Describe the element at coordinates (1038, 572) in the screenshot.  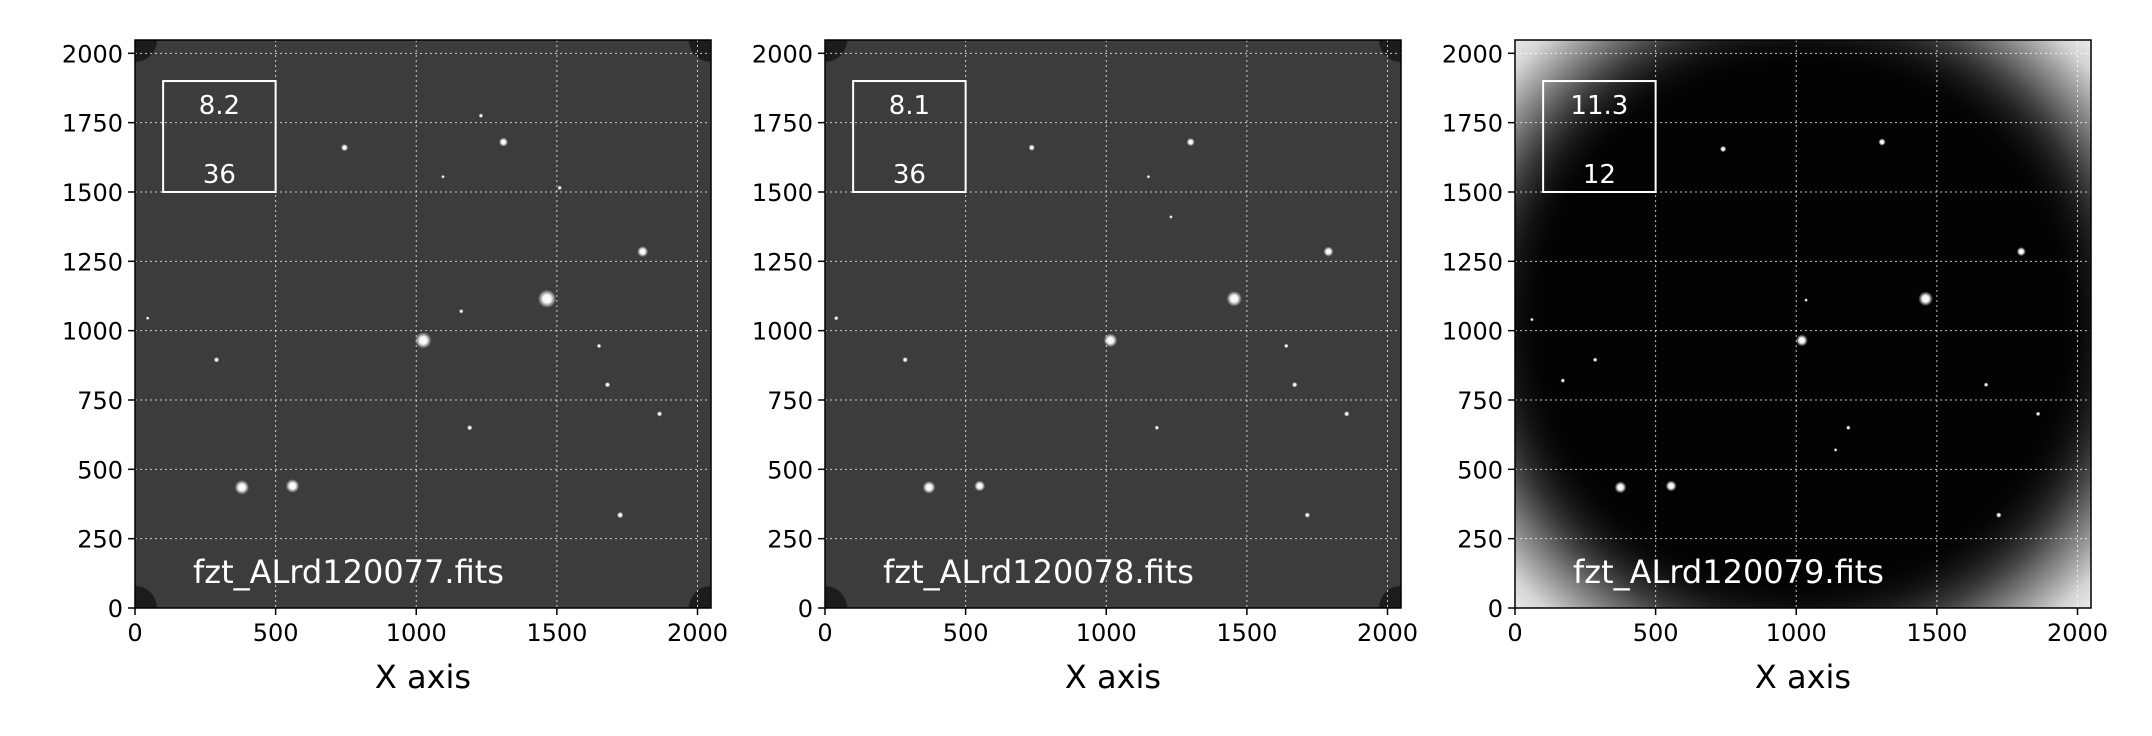
I see `filename-label: fzt_ALrd120078.fits` at that location.